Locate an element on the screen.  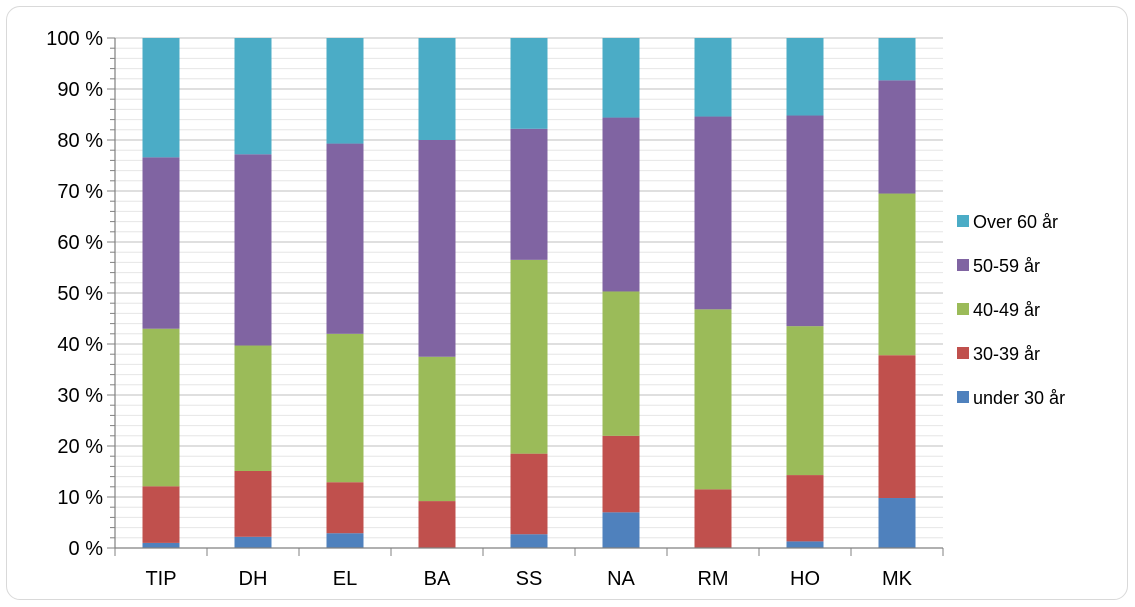
x-tick-label: MK is located at coordinates (897, 579).